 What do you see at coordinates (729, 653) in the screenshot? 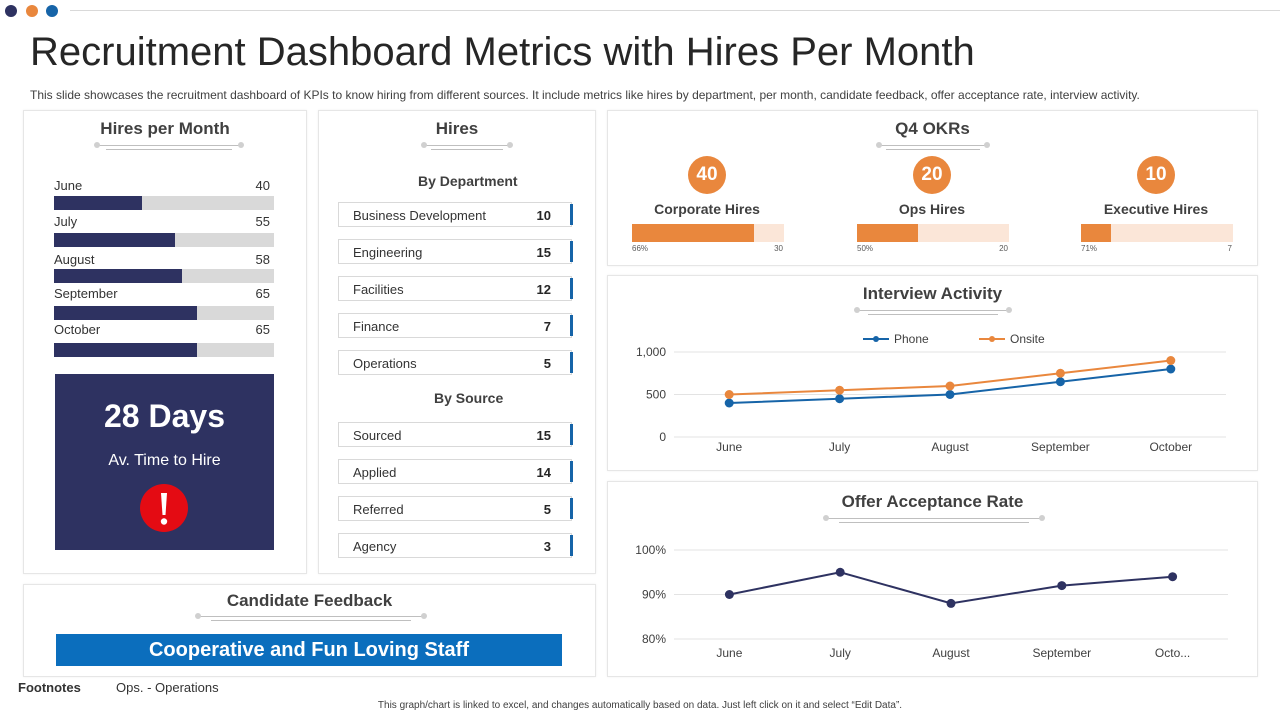
I see `x-tick-label: June` at bounding box center [729, 653].